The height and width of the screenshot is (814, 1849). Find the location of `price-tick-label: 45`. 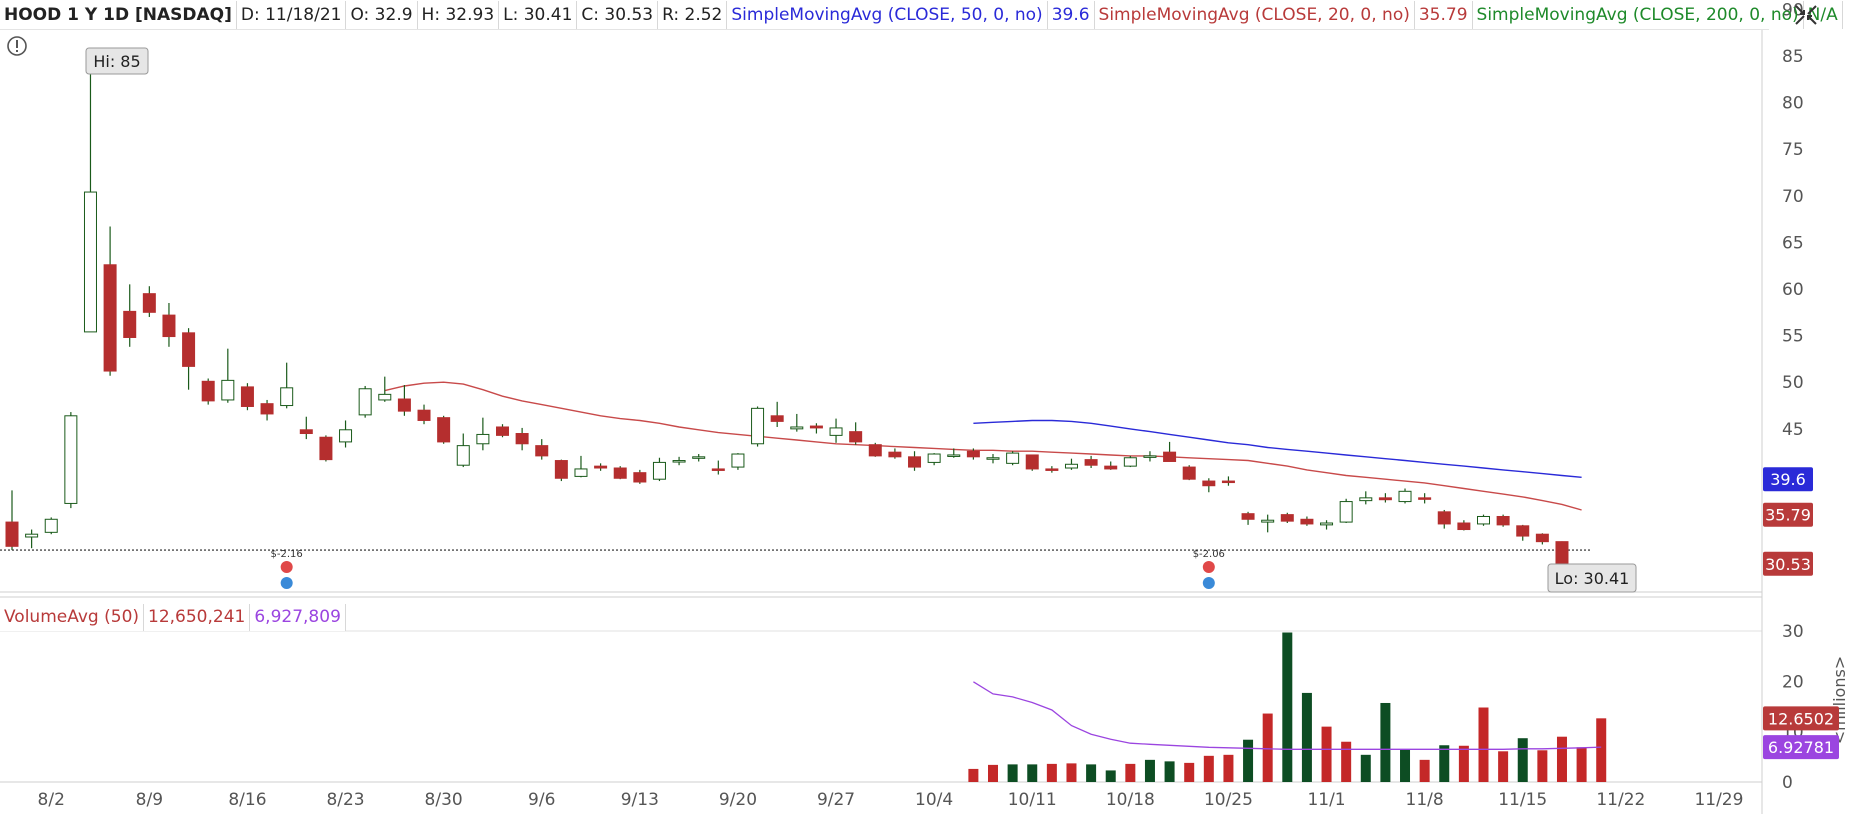

price-tick-label: 45 is located at coordinates (1793, 430).